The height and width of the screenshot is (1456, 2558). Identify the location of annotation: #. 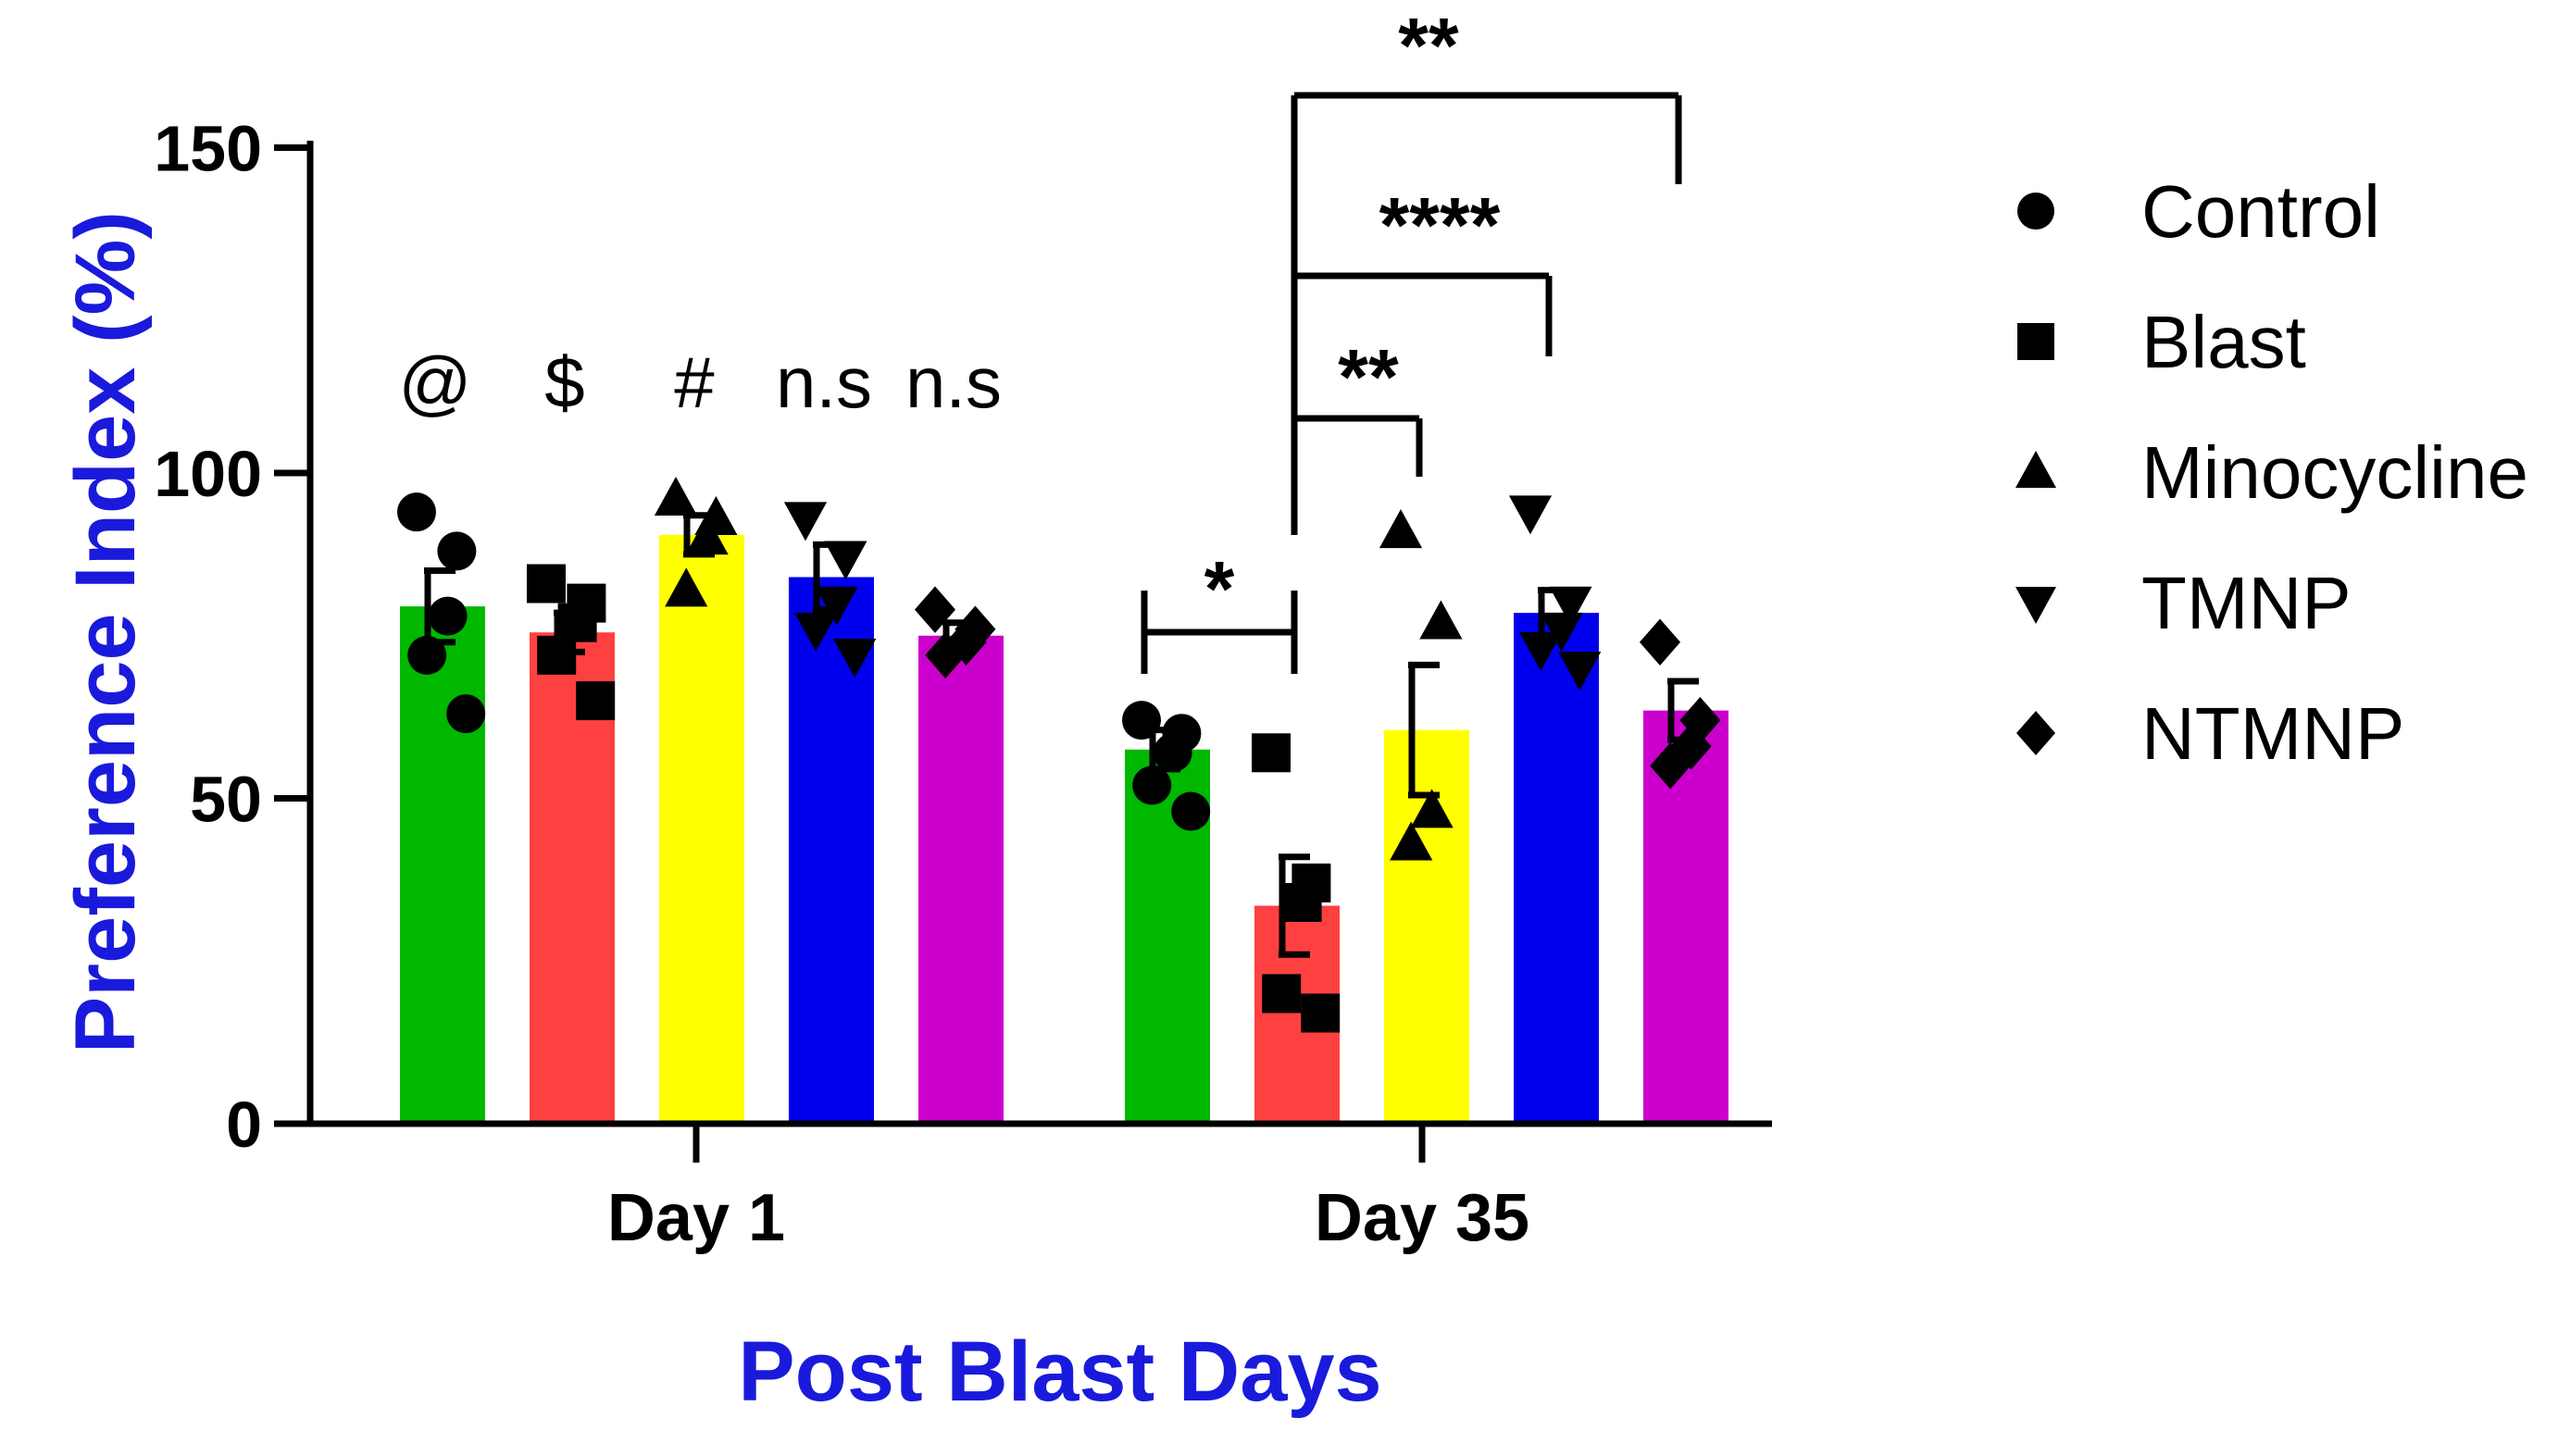
(694, 382).